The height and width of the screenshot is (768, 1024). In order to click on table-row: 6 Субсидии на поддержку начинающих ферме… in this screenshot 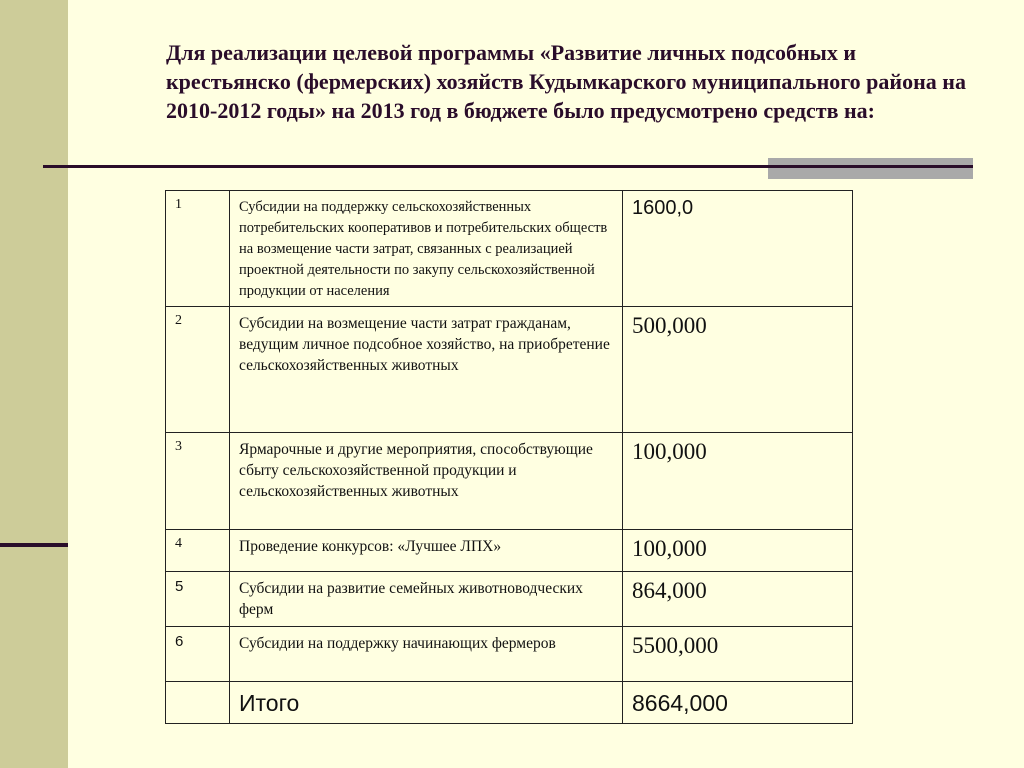, I will do `click(509, 654)`.